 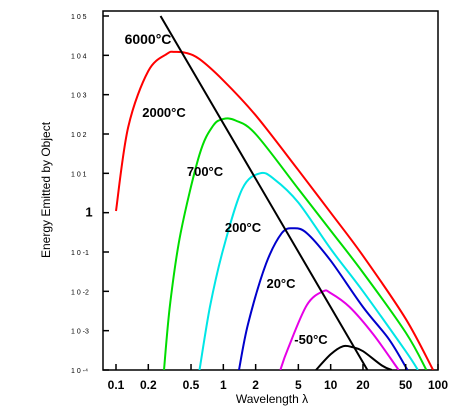 I want to click on x-tick-label-8: 50, so click(x=406, y=385).